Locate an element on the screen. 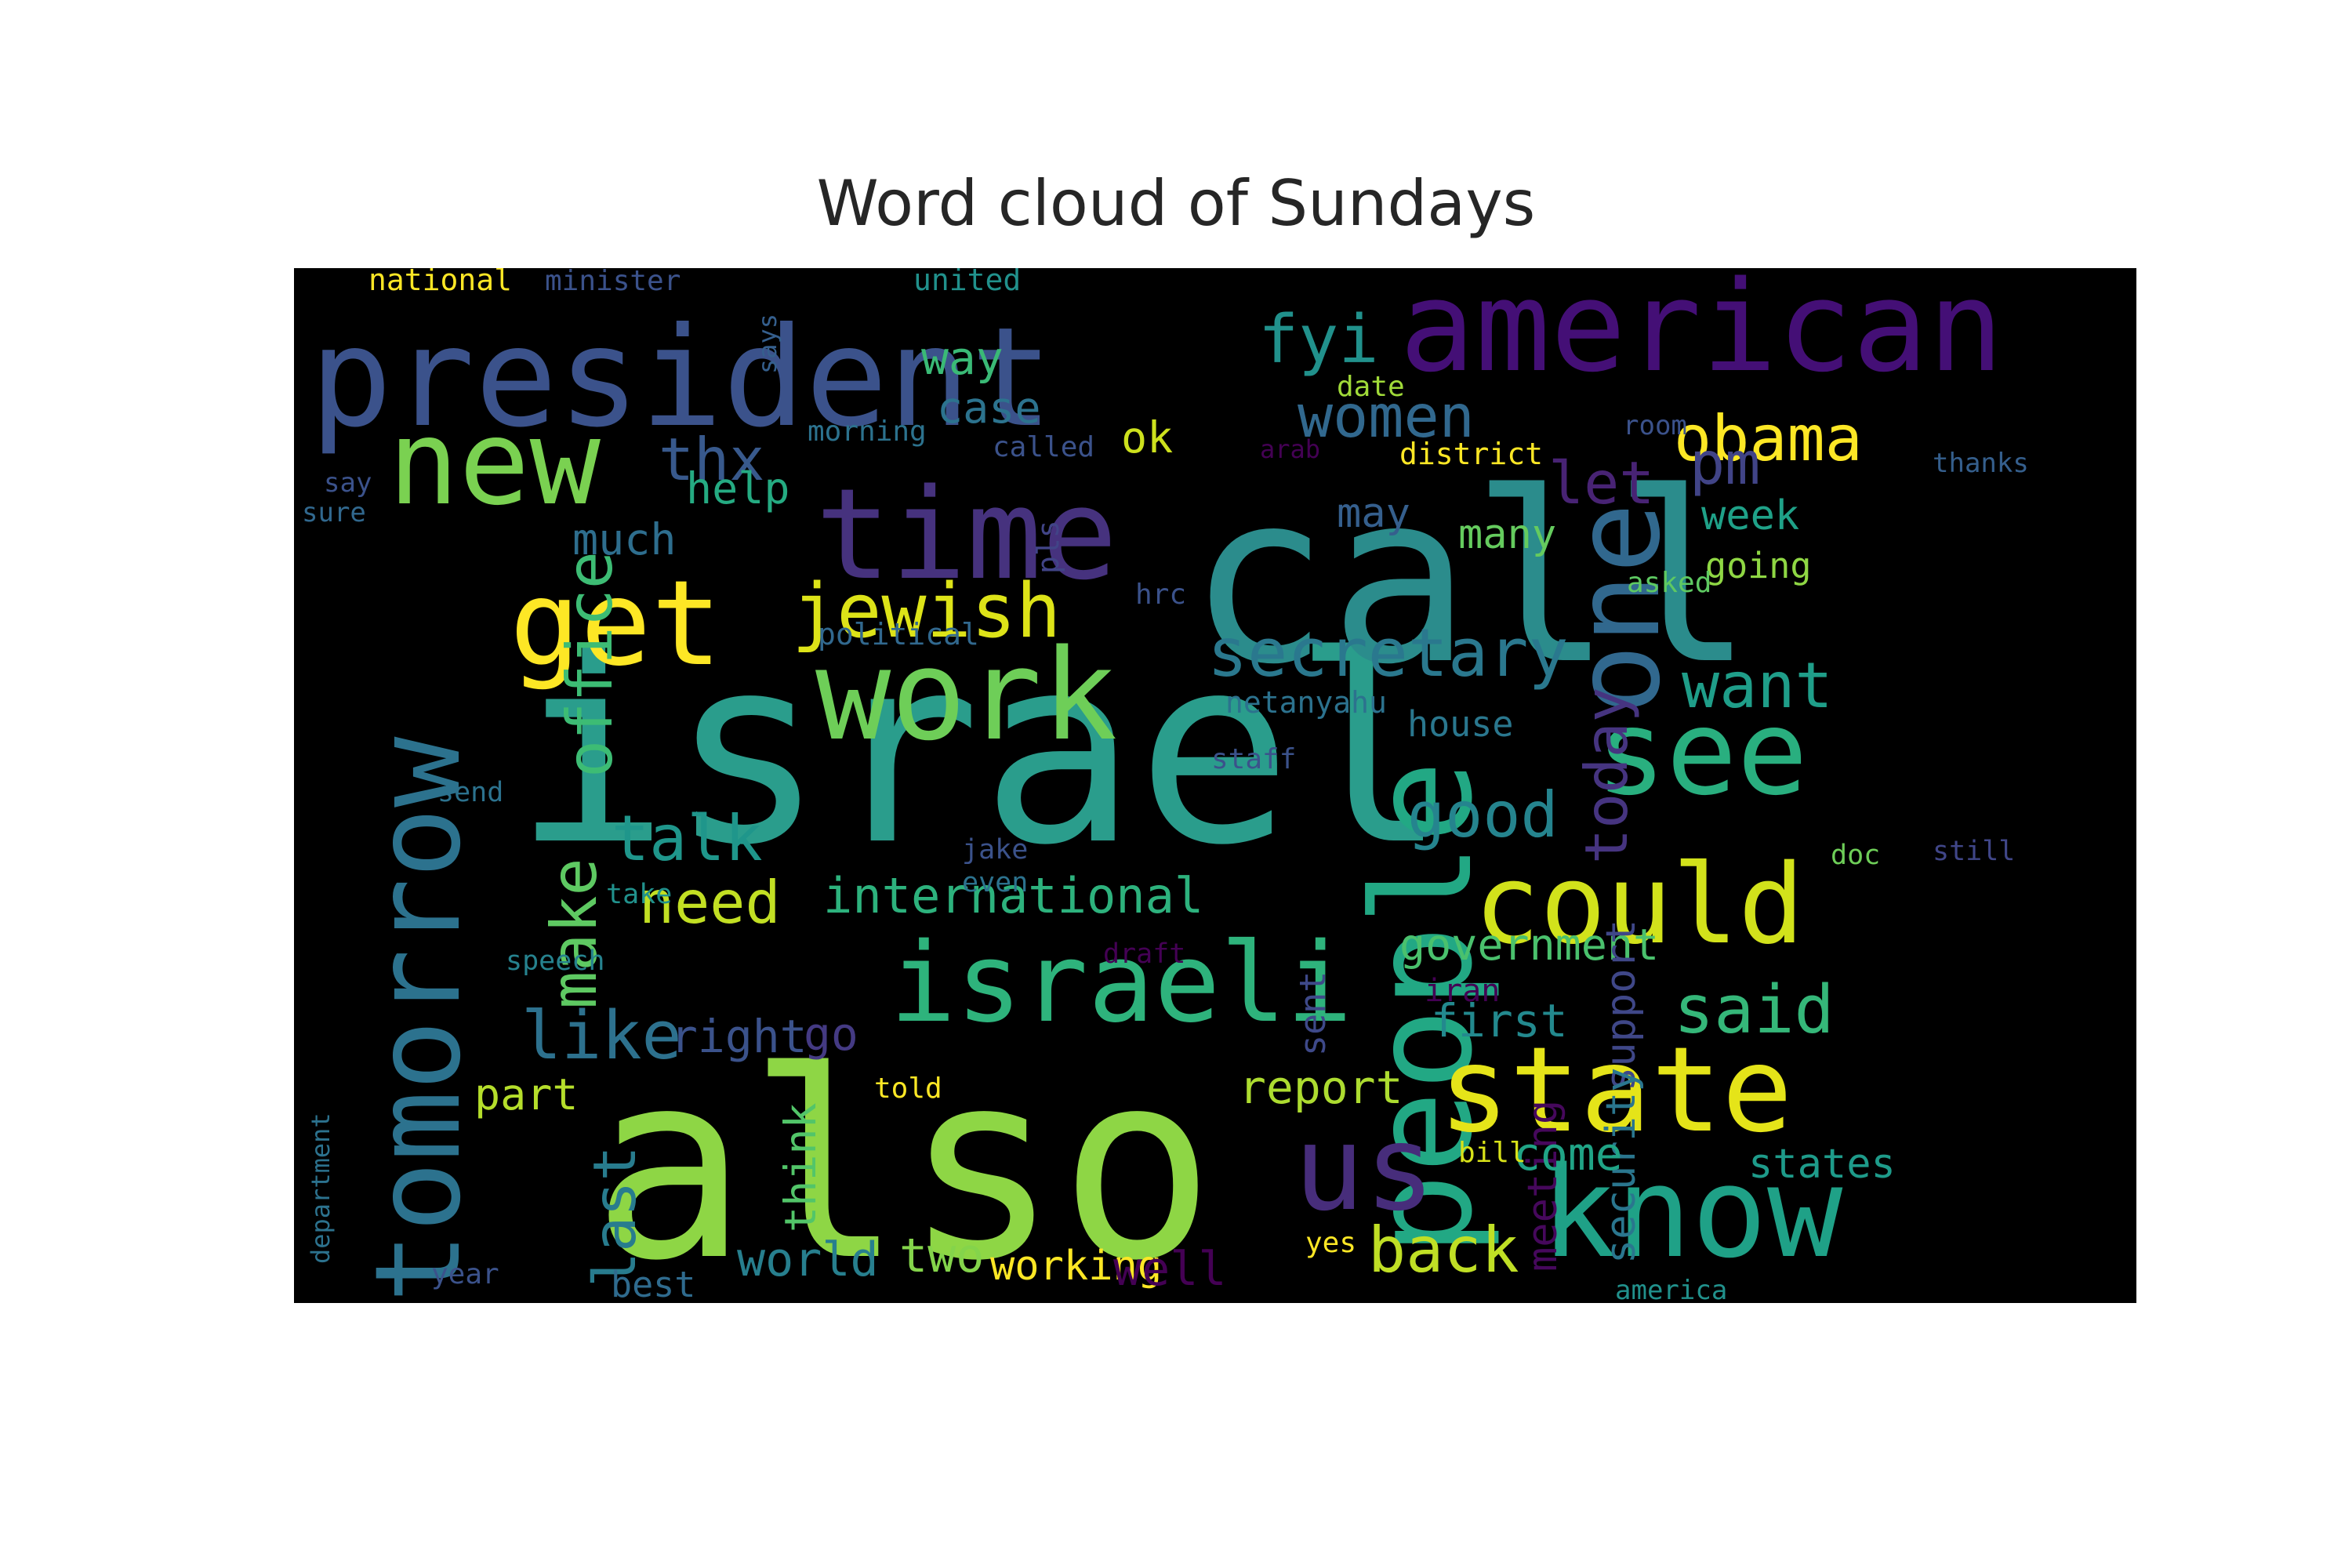 The width and height of the screenshot is (2352, 1568). word-ok: ok is located at coordinates (1147, 437).